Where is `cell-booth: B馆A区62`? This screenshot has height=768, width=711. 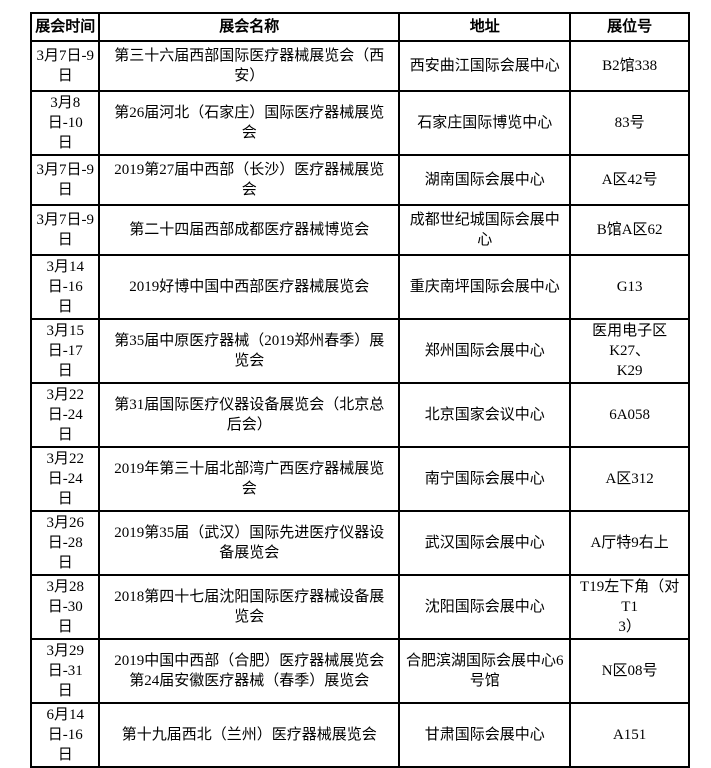
cell-booth: B馆A区62 is located at coordinates (629, 230).